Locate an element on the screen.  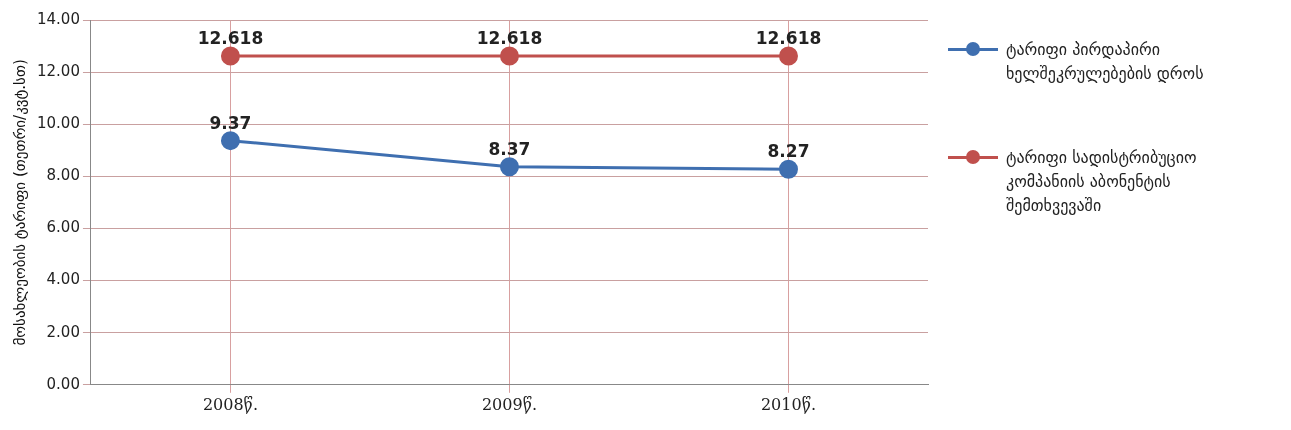
y-tick-label: 0.00 is located at coordinates (63, 383).